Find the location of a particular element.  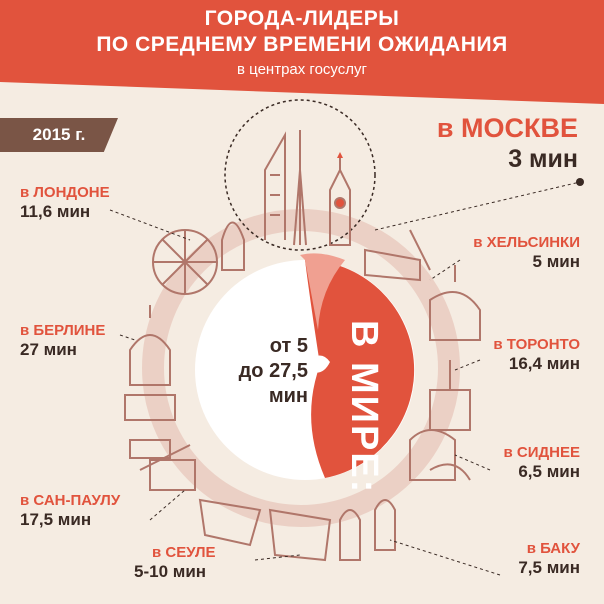

city-london: в ЛОНДОНЕ 11,6 мин is located at coordinates (65, 202).